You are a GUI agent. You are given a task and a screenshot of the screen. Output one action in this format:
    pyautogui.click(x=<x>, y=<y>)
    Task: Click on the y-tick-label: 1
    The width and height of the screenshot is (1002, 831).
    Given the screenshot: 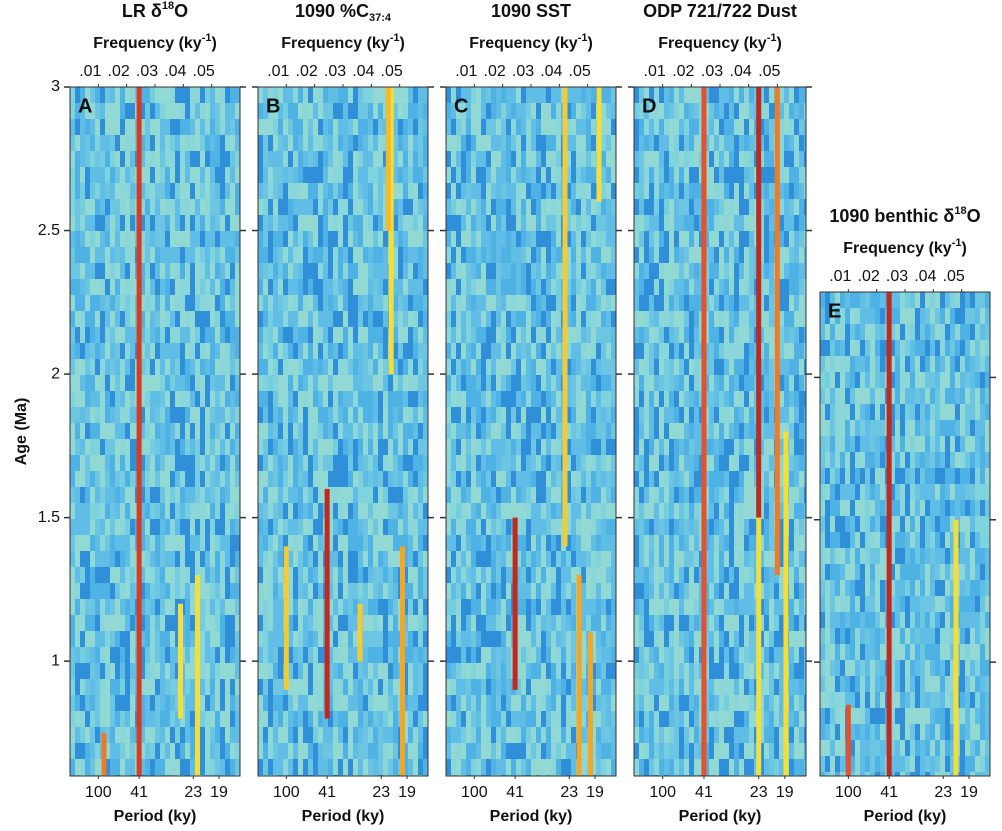 What is the action you would take?
    pyautogui.click(x=55, y=660)
    